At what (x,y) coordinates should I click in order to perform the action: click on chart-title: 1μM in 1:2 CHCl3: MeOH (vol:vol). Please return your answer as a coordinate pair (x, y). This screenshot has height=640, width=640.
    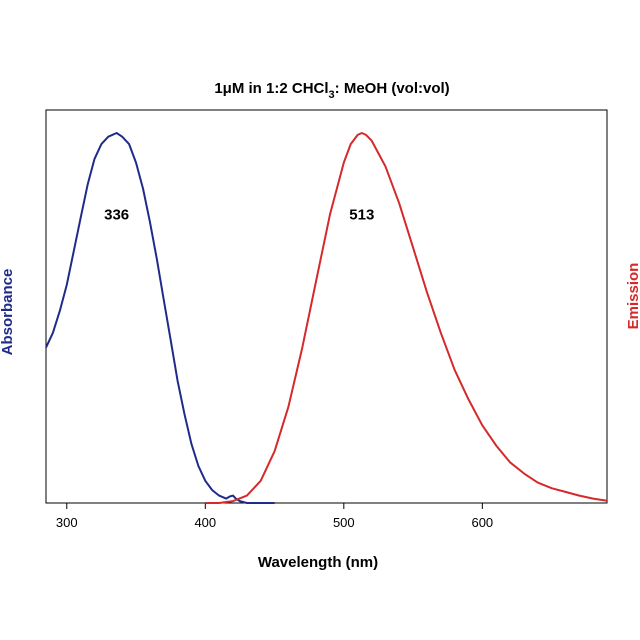
    Looking at the image, I should click on (331, 90).